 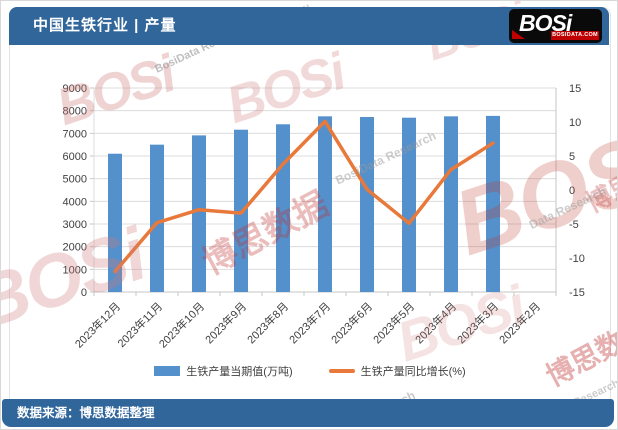 What do you see at coordinates (75, 112) in the screenshot?
I see `left-axis-label: 8000` at bounding box center [75, 112].